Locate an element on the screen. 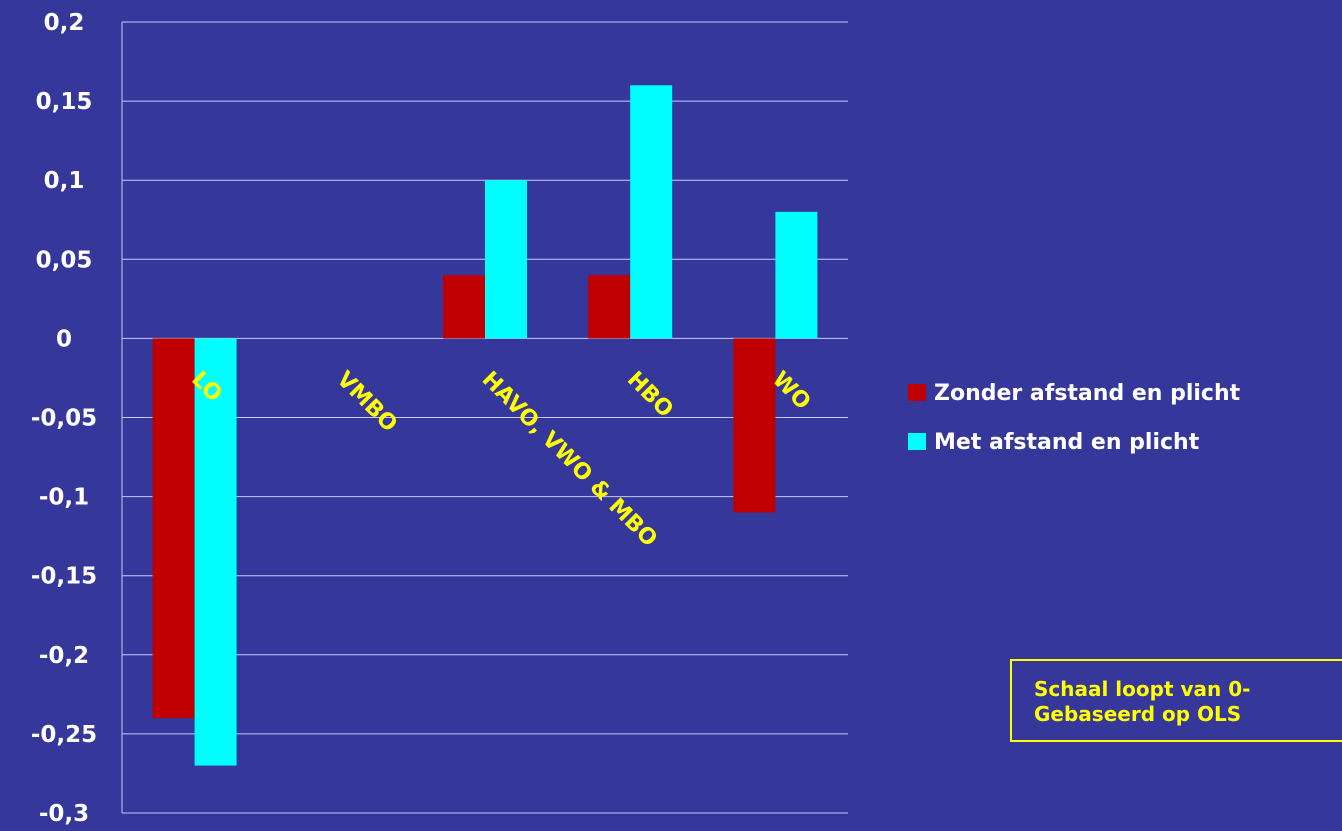 Image resolution: width=1342 pixels, height=831 pixels. y-tick-label: 0,15 is located at coordinates (64, 102).